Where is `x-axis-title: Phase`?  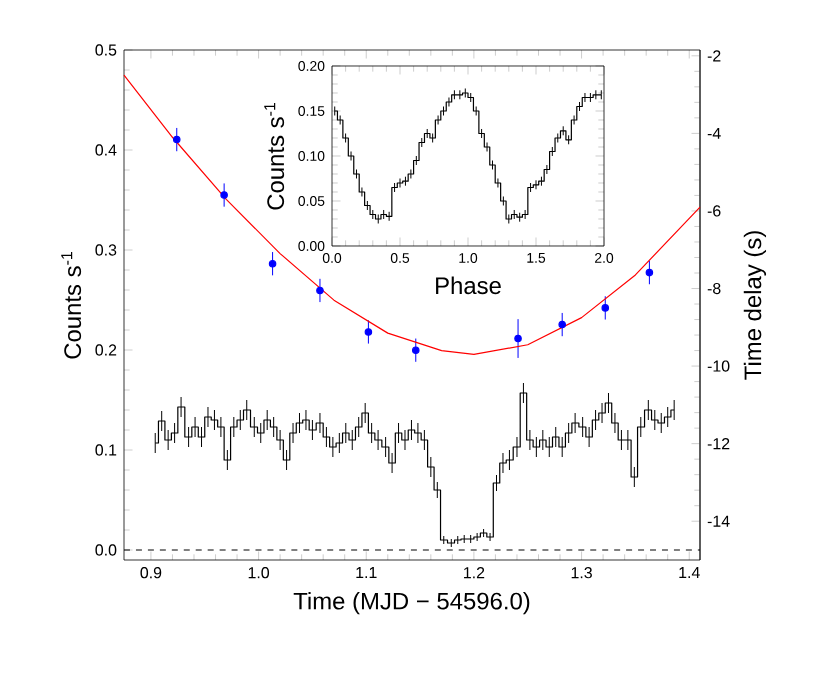
x-axis-title: Phase is located at coordinates (468, 285).